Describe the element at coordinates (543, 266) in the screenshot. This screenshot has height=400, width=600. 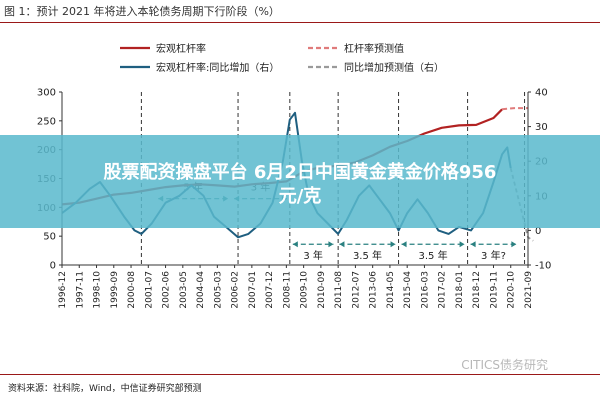
I see `y-right-tick-label: -10` at that location.